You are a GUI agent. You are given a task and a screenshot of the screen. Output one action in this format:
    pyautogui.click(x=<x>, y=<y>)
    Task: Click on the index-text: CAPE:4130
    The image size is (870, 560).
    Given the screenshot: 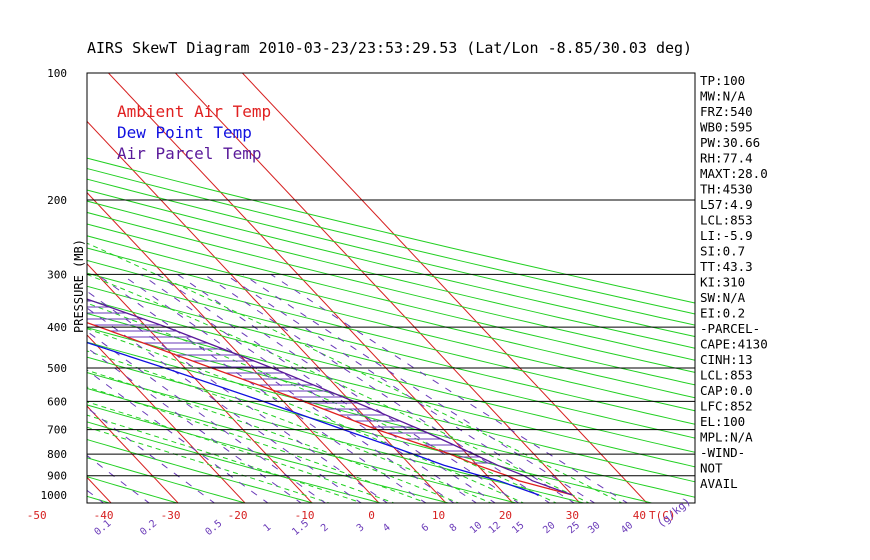 What is the action you would take?
    pyautogui.click(x=734, y=344)
    